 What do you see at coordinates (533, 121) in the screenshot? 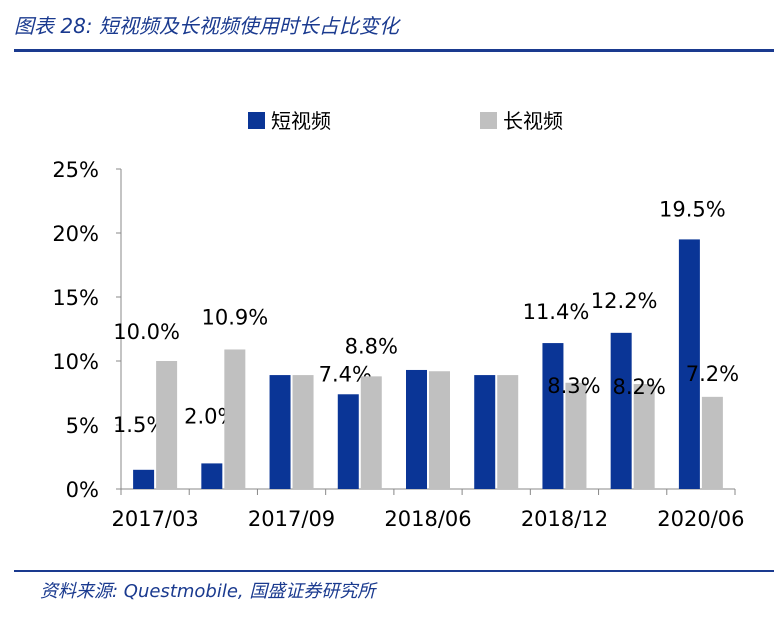
I see `legend-label: 长视频` at bounding box center [533, 121].